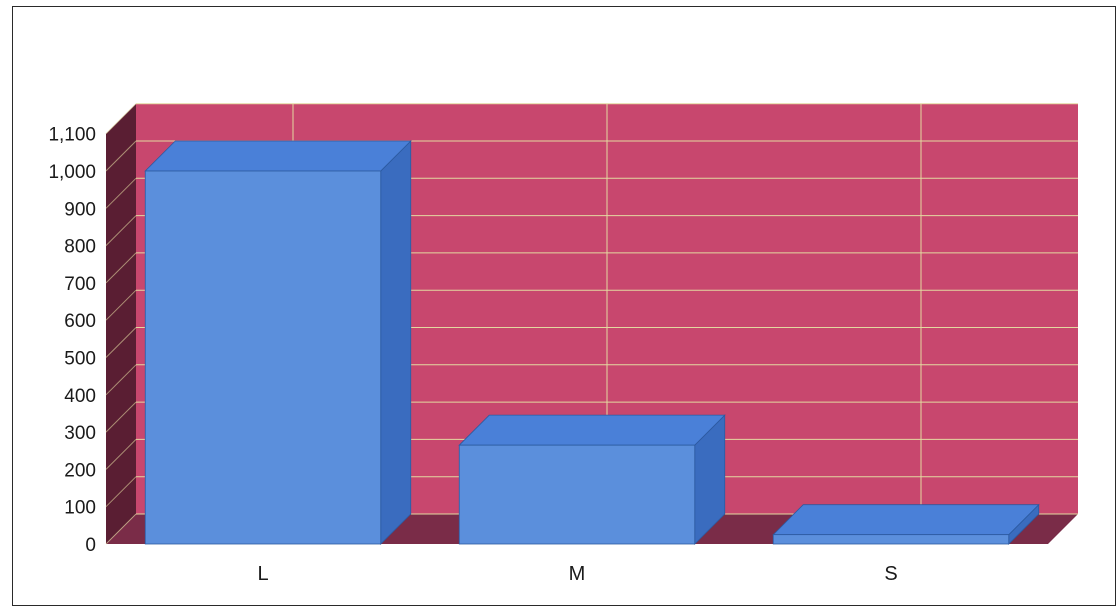 The height and width of the screenshot is (606, 1119). What do you see at coordinates (396, 342) in the screenshot?
I see `bar-side` at bounding box center [396, 342].